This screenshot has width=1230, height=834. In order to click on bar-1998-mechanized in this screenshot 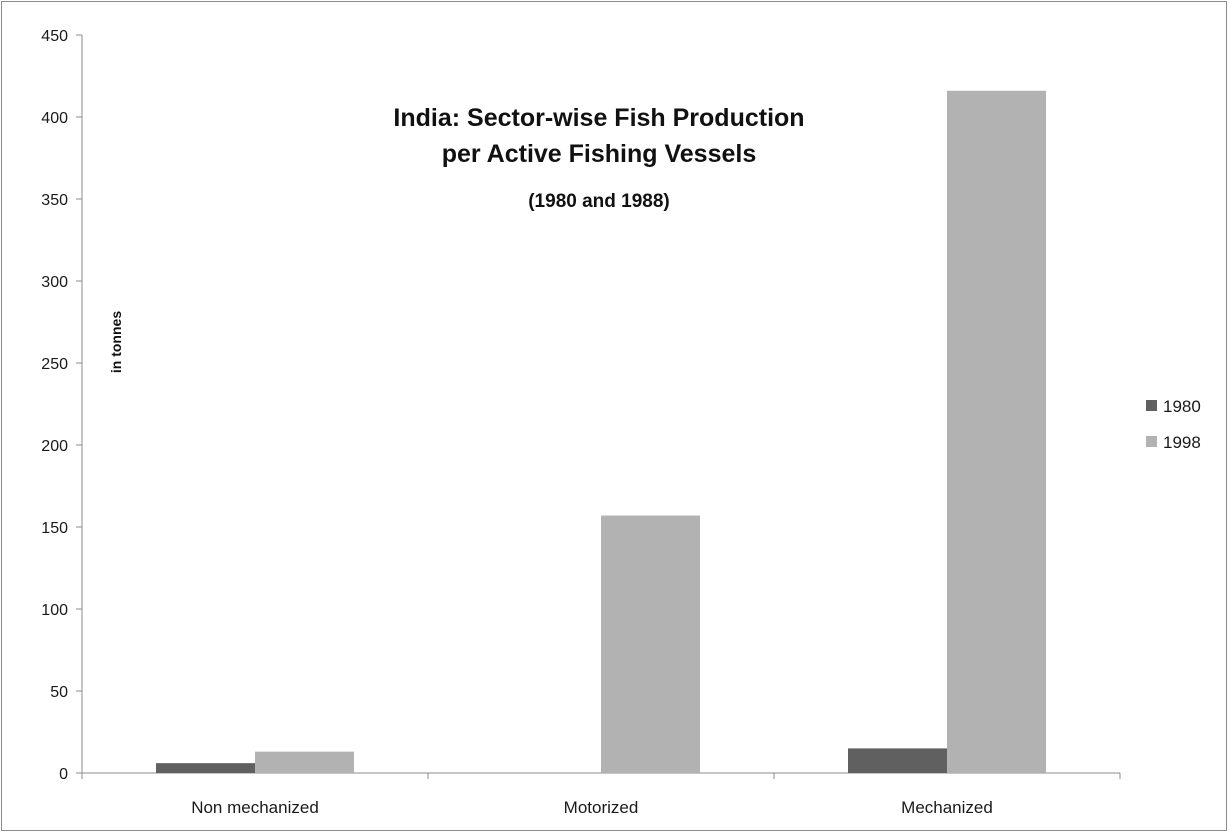, I will do `click(996, 431)`.